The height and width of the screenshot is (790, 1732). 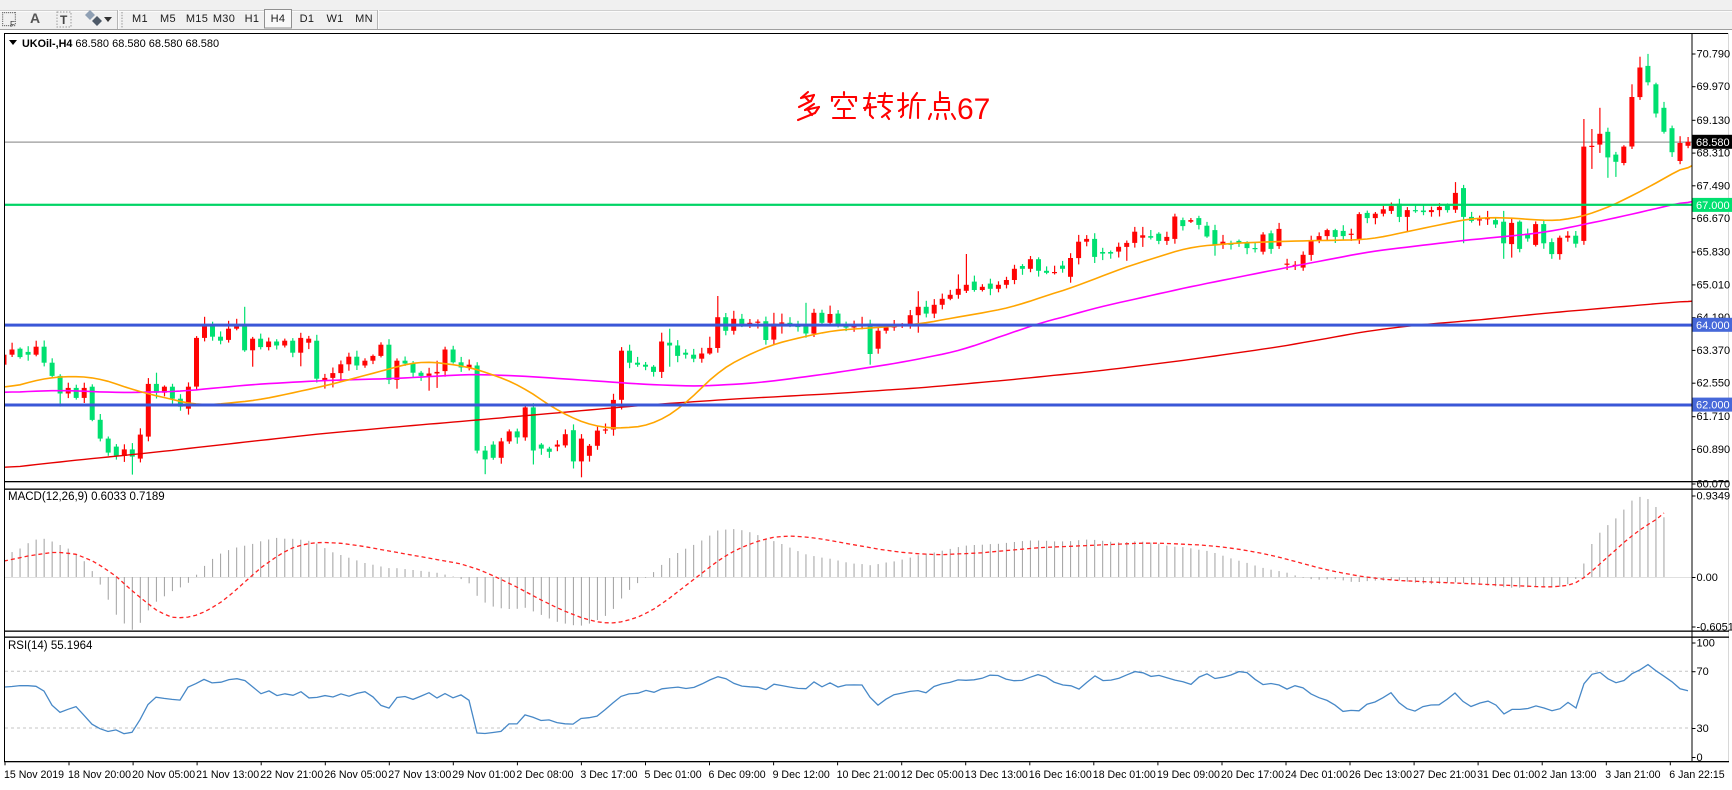 What do you see at coordinates (278, 19) in the screenshot?
I see `svg-text: H4` at bounding box center [278, 19].